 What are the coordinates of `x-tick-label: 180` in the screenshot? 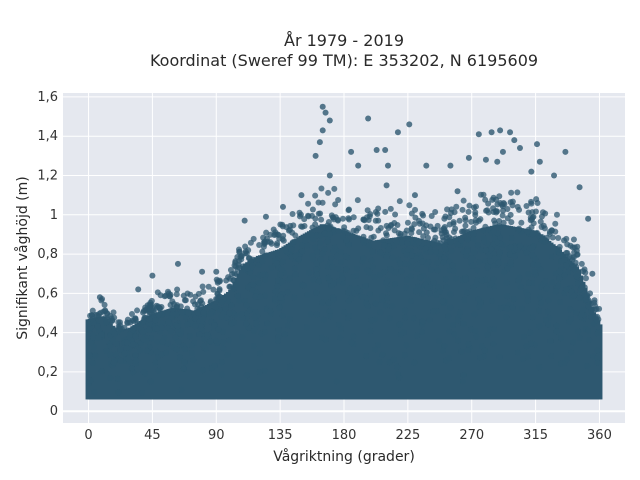 It's located at (344, 435).